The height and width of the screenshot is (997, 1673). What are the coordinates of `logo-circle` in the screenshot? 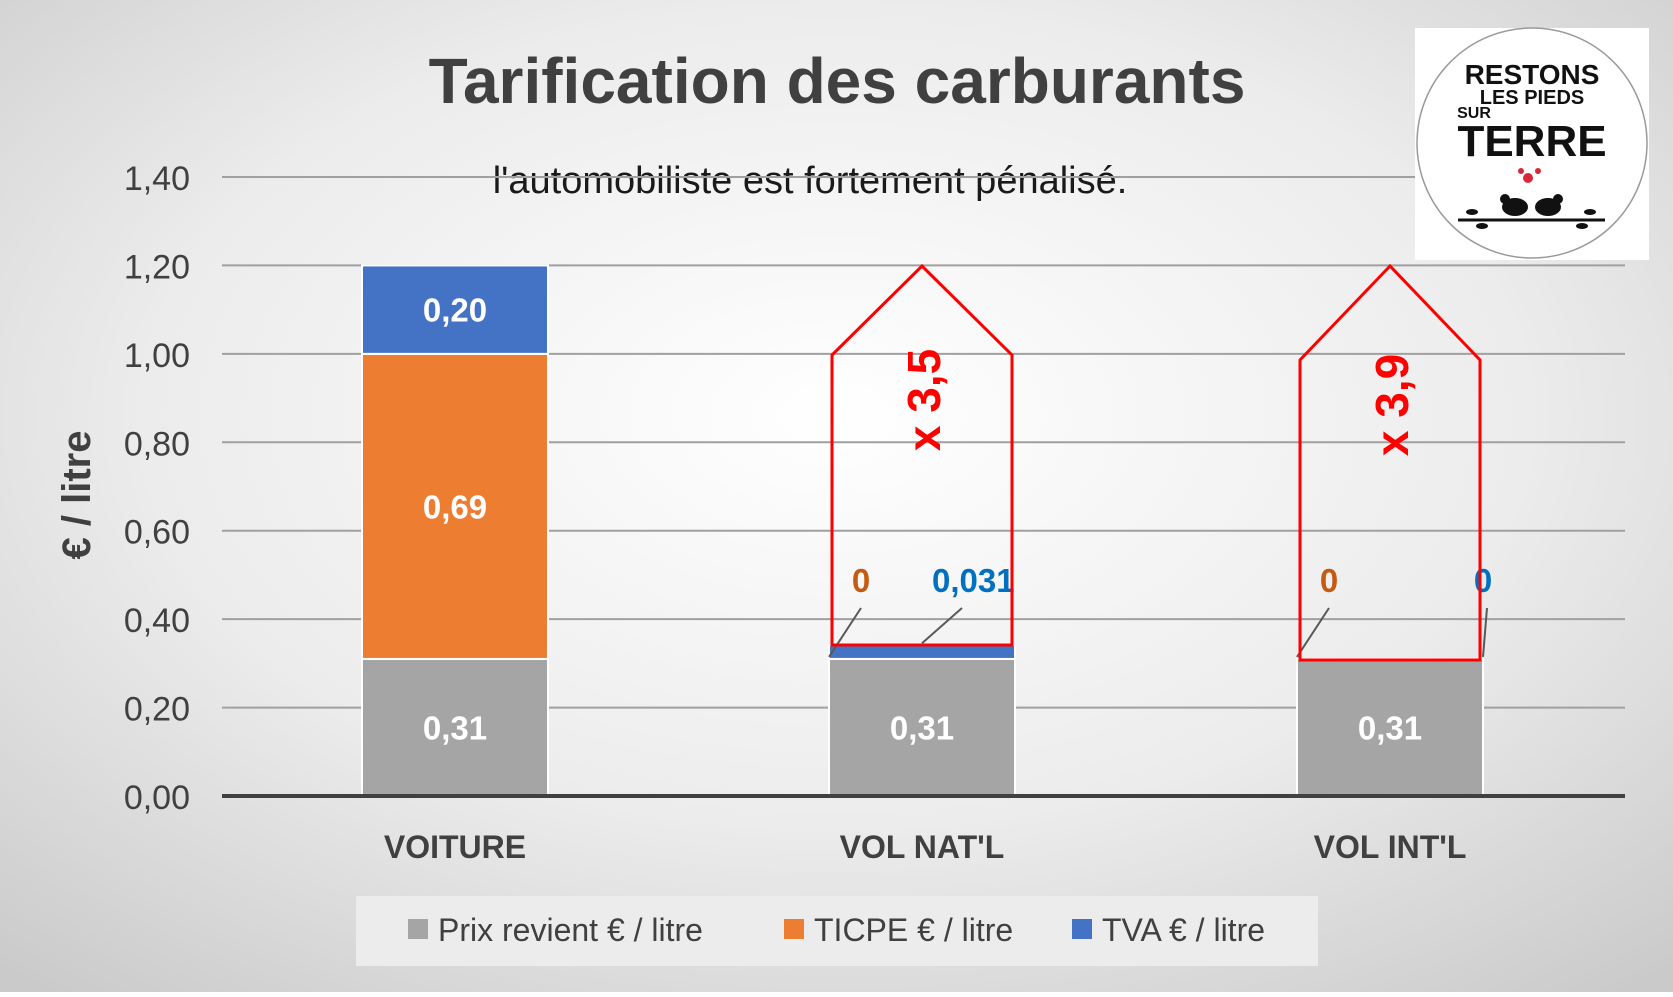 It's located at (1532, 143).